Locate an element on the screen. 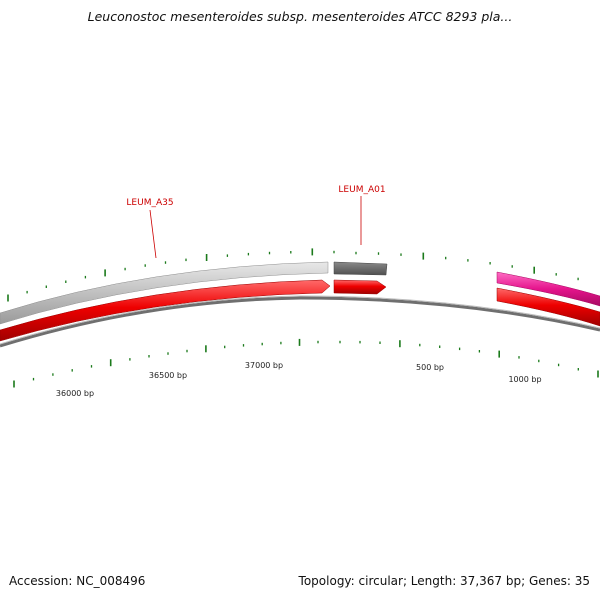 The image size is (600, 600). outer-scale-ticks is located at coordinates (293, 275).